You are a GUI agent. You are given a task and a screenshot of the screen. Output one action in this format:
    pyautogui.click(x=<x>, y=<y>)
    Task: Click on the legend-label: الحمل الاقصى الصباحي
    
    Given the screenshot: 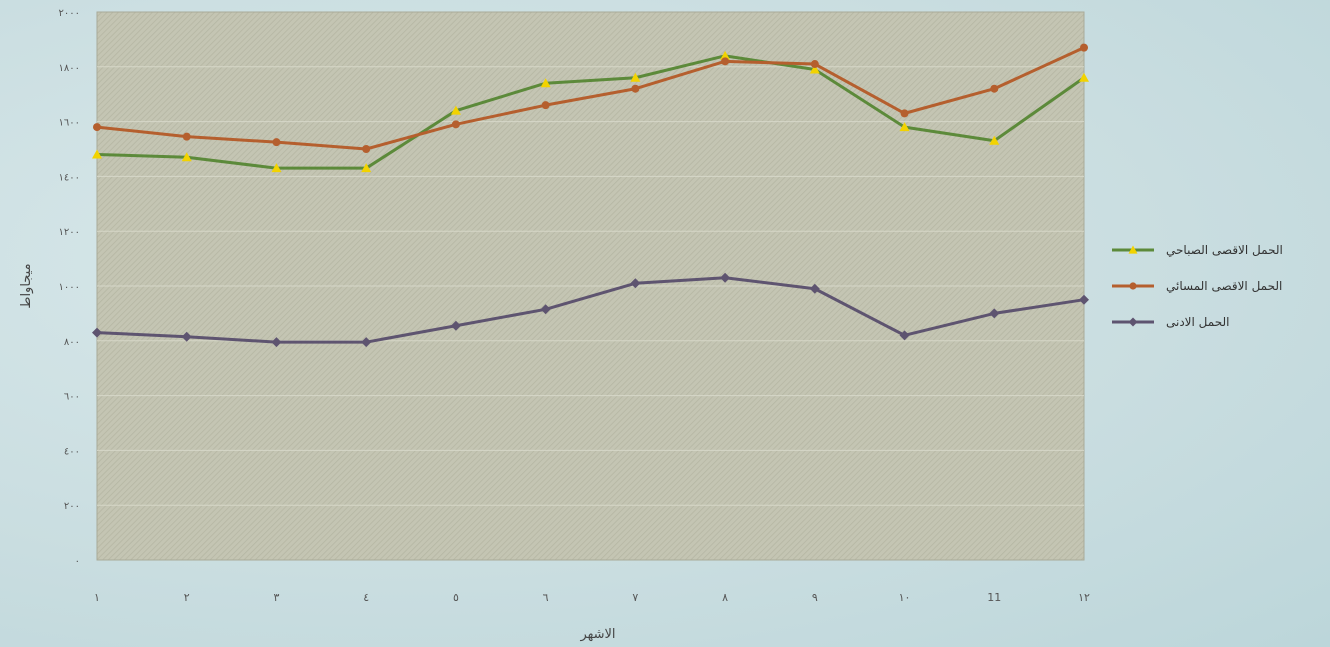 What is the action you would take?
    pyautogui.click(x=1224, y=250)
    